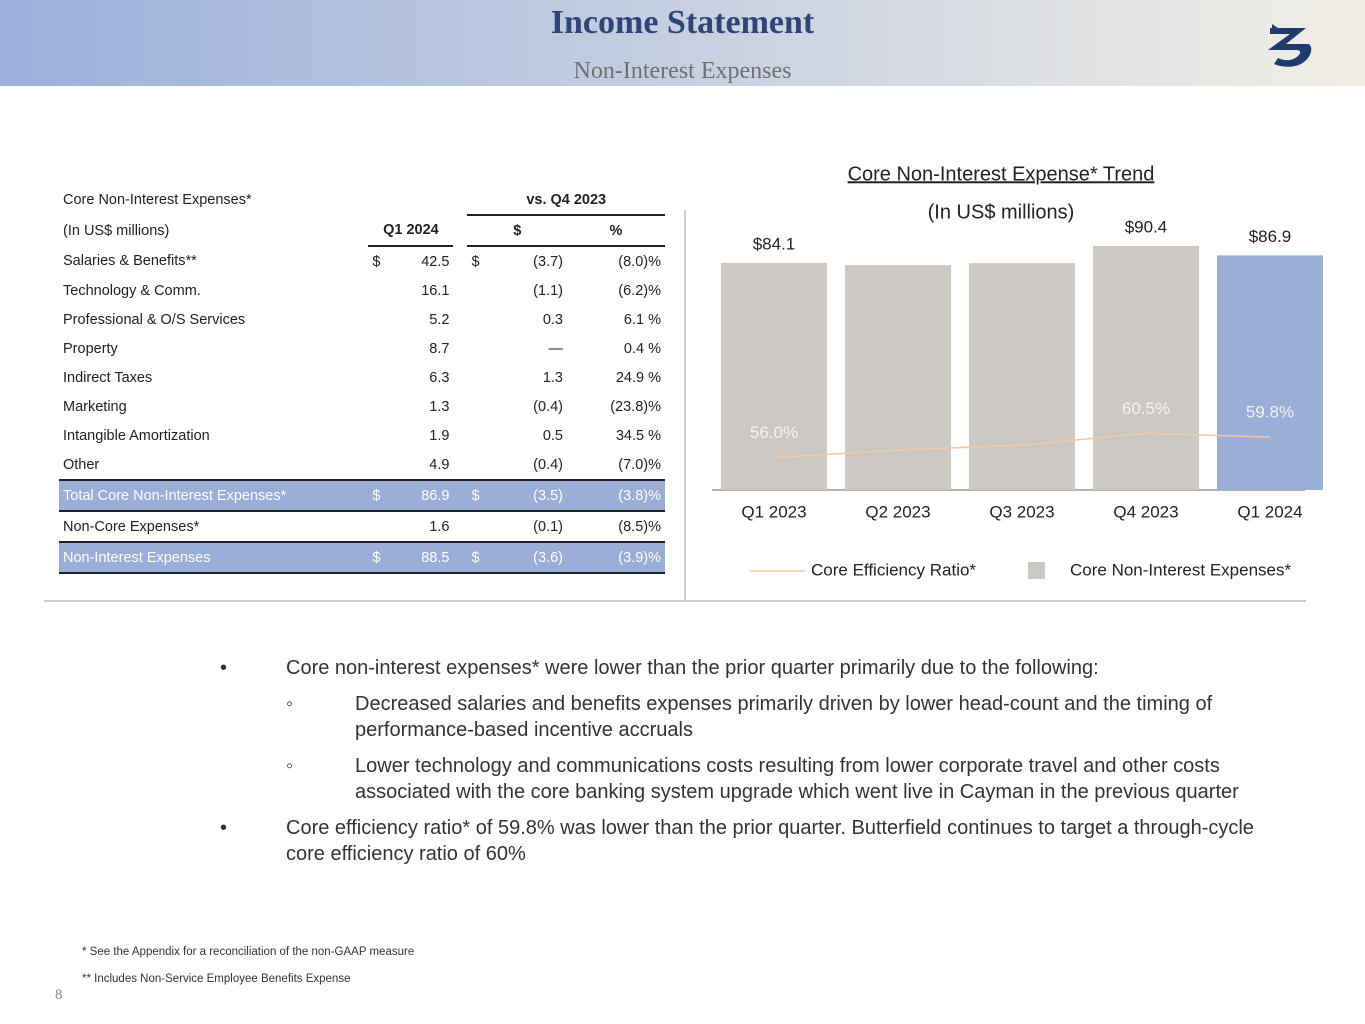  I want to click on table-row: Professional & O/S Services 5.2 0.3 6.1 %, so click(362, 319).